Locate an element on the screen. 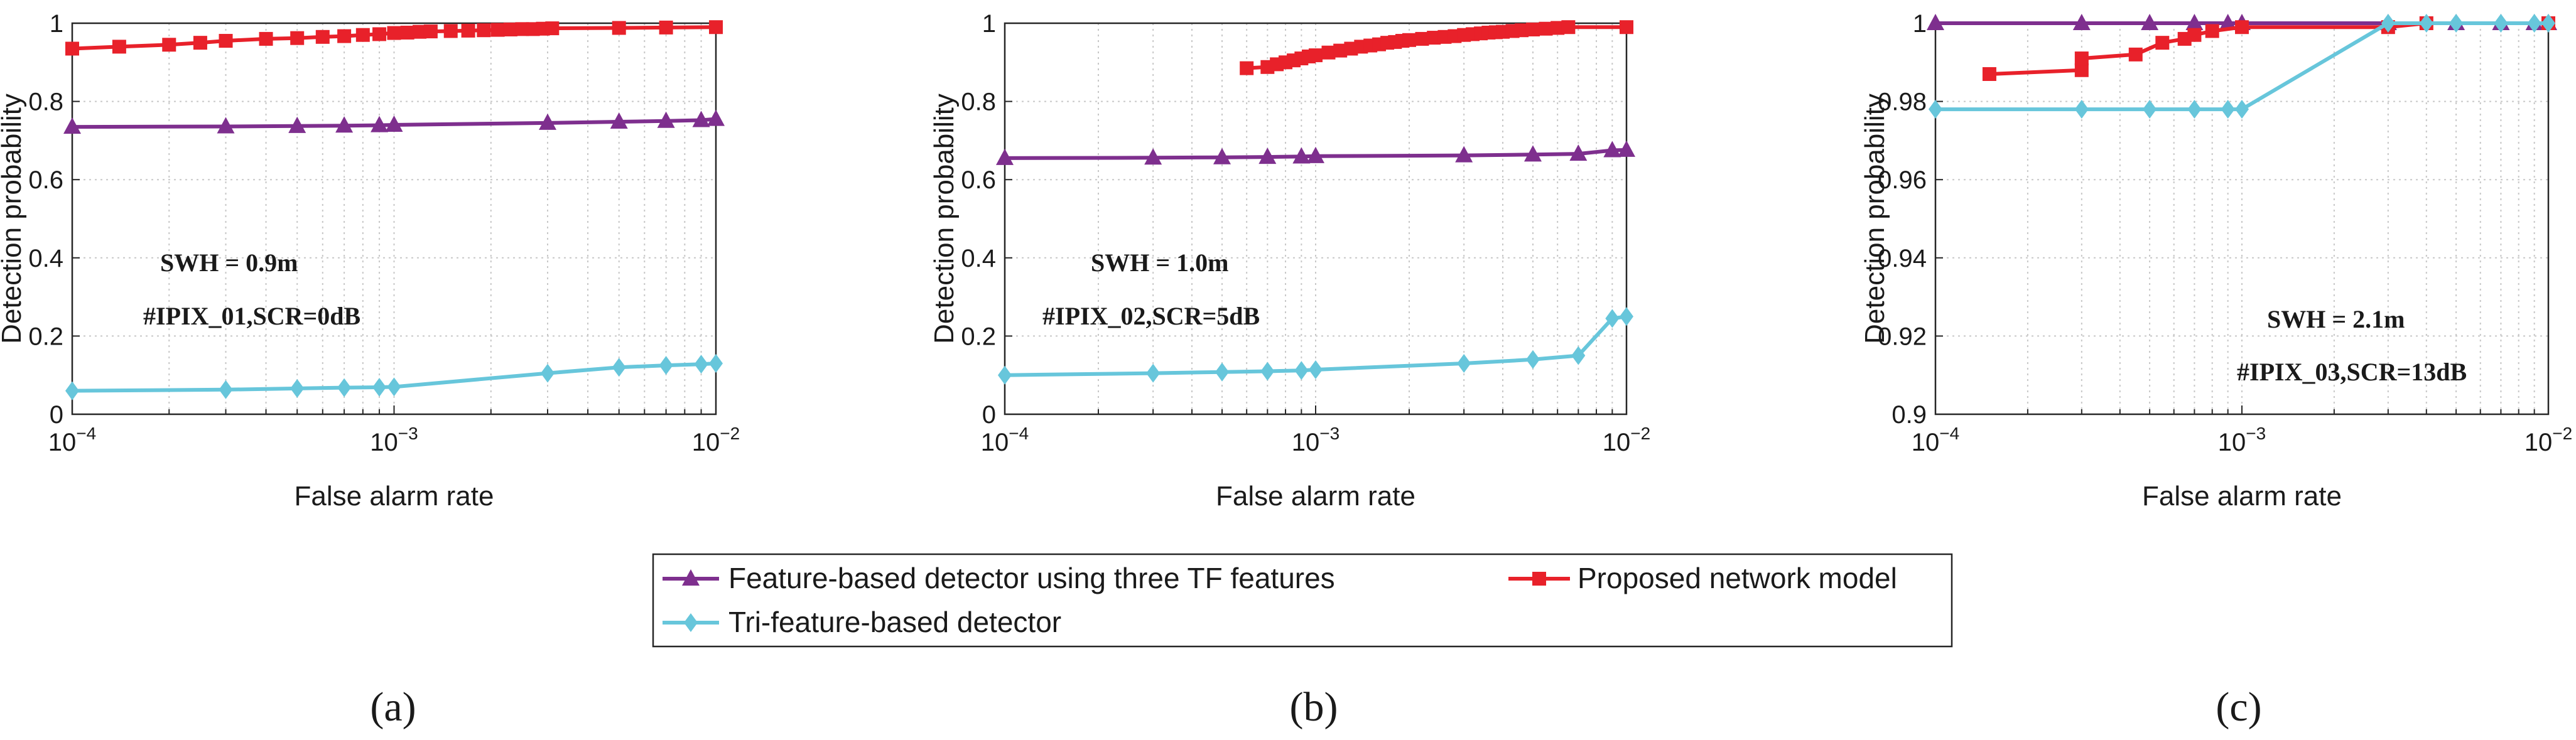 Image resolution: width=2576 pixels, height=740 pixels. y-tick-label: 0.8 is located at coordinates (979, 102).